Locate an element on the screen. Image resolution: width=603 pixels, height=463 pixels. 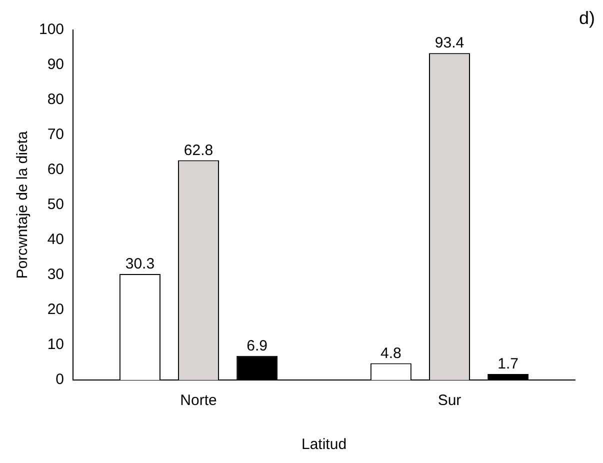
y-tick-label: 60 is located at coordinates (55, 169).